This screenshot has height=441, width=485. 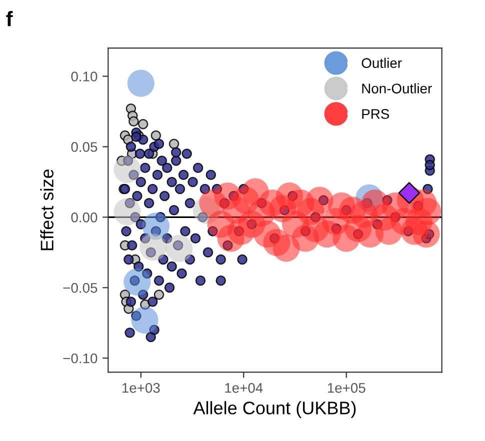 What do you see at coordinates (84, 77) in the screenshot?
I see `y-tick-label: 0.10` at bounding box center [84, 77].